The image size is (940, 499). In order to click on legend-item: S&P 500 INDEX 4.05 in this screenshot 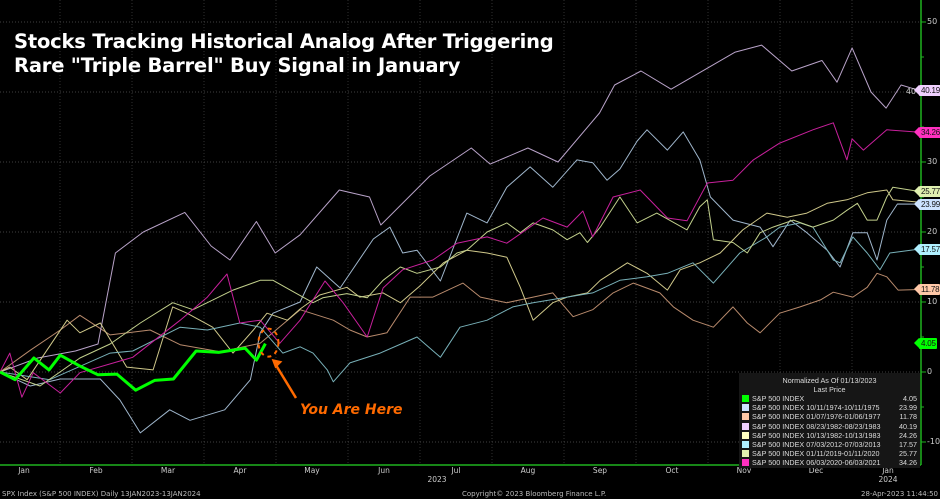, I will do `click(829, 398)`.